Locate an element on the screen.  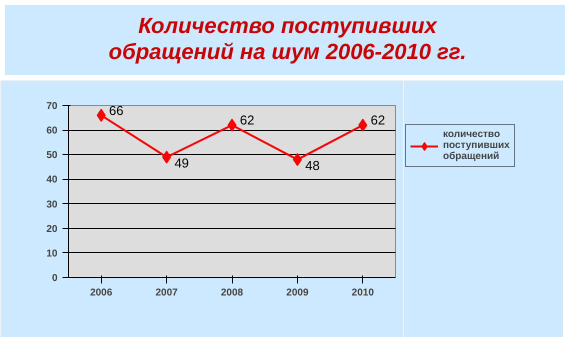
x-tick-label: 2008 is located at coordinates (232, 293).